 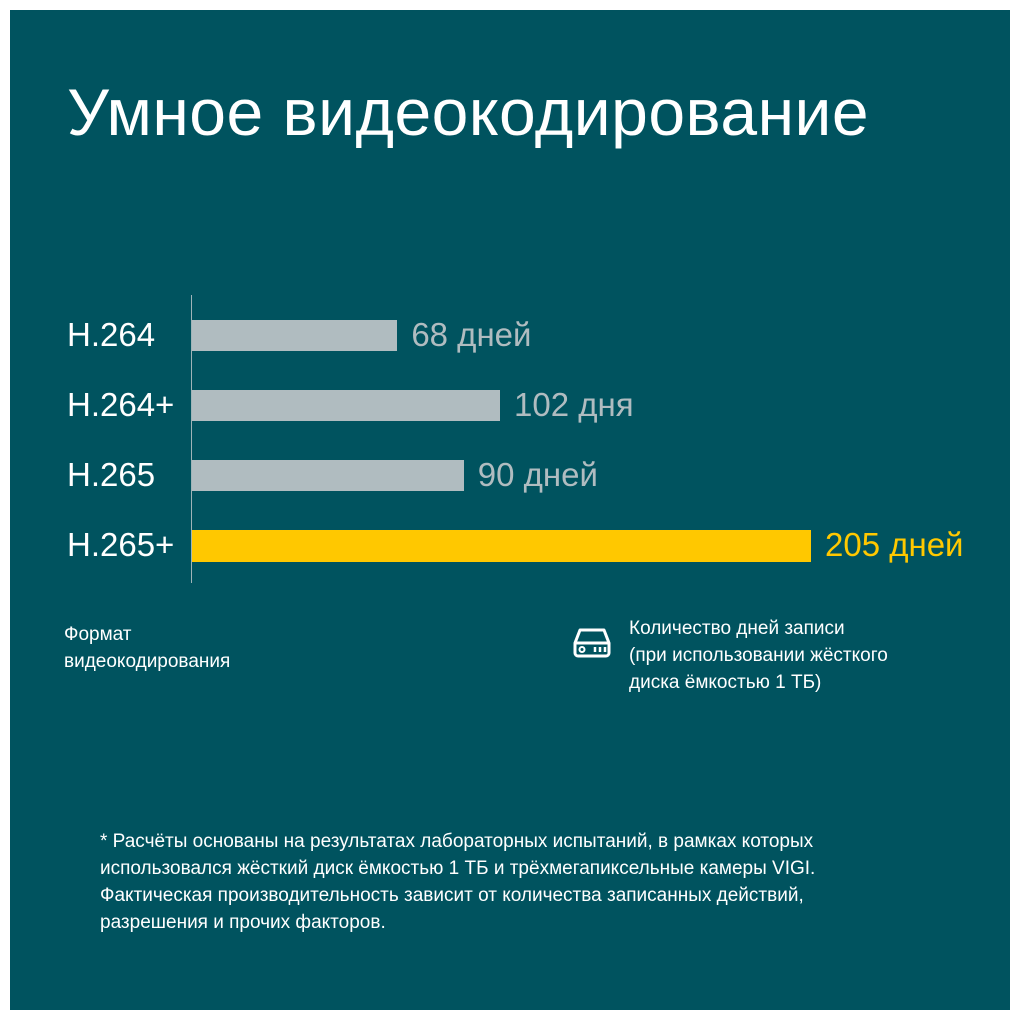 What do you see at coordinates (147, 648) in the screenshot?
I see `y-axis-label: Формат видеокодирования` at bounding box center [147, 648].